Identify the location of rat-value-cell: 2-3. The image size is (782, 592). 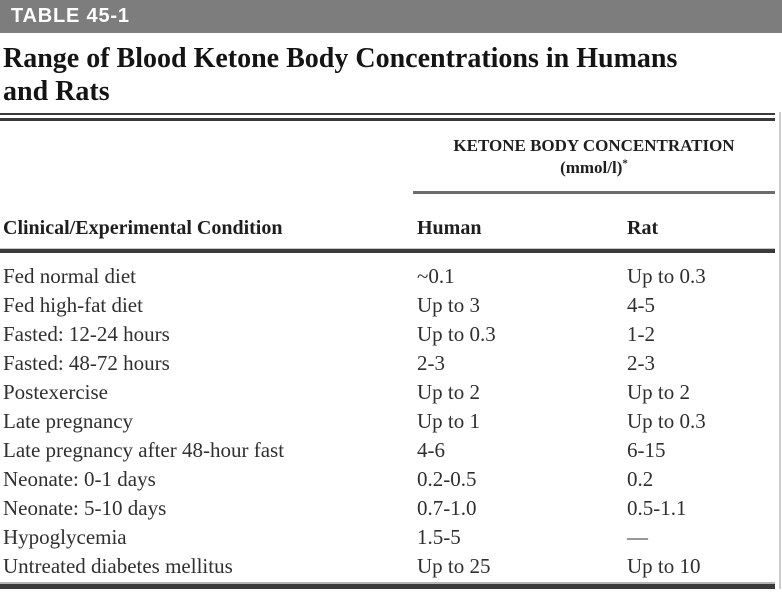
(641, 363).